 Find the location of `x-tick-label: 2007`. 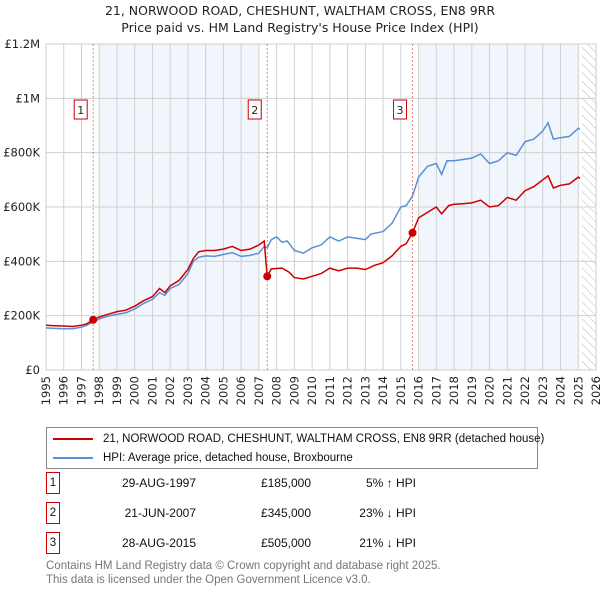

x-tick-label: 2007 is located at coordinates (259, 390).